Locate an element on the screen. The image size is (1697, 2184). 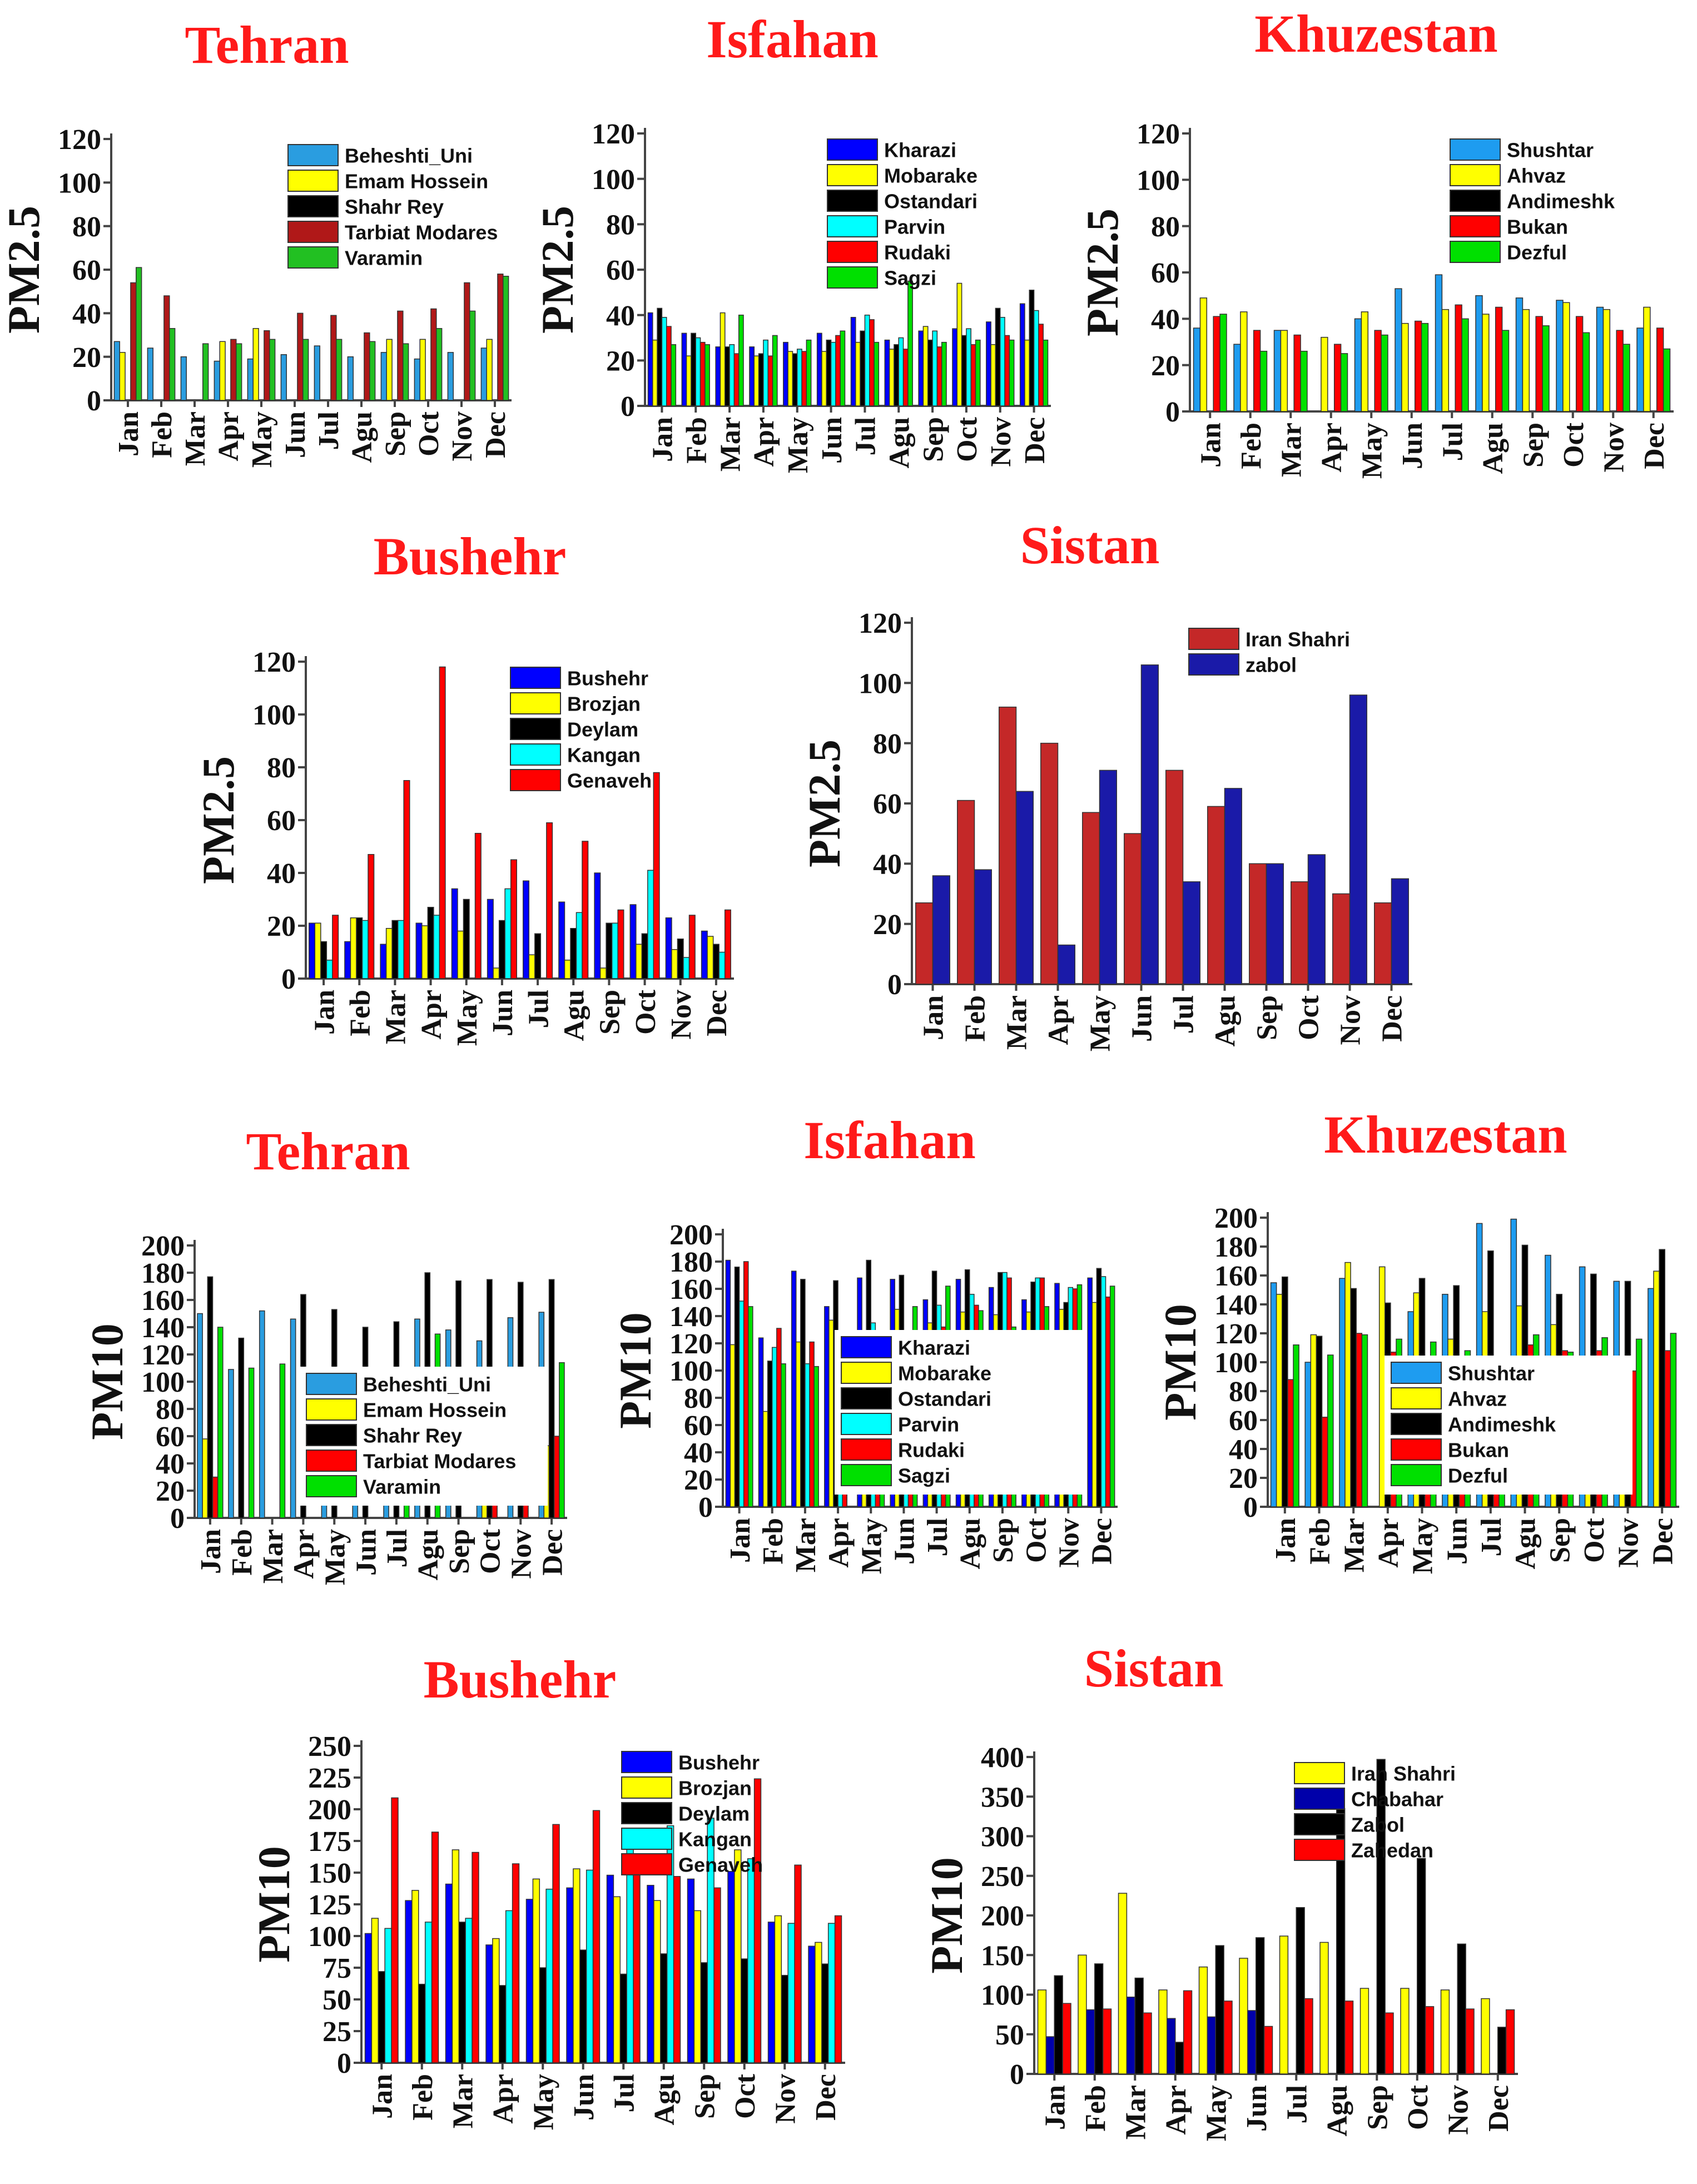
legend-label: Brozjan is located at coordinates (604, 703).